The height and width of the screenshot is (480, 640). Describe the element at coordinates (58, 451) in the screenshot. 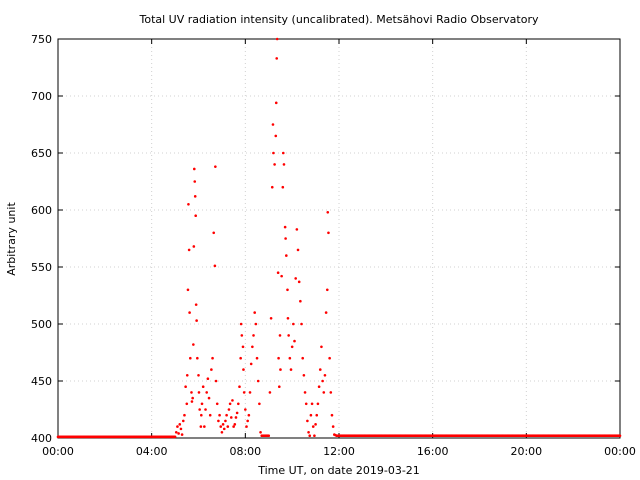

I see `x-tick-label: 00:00` at that location.